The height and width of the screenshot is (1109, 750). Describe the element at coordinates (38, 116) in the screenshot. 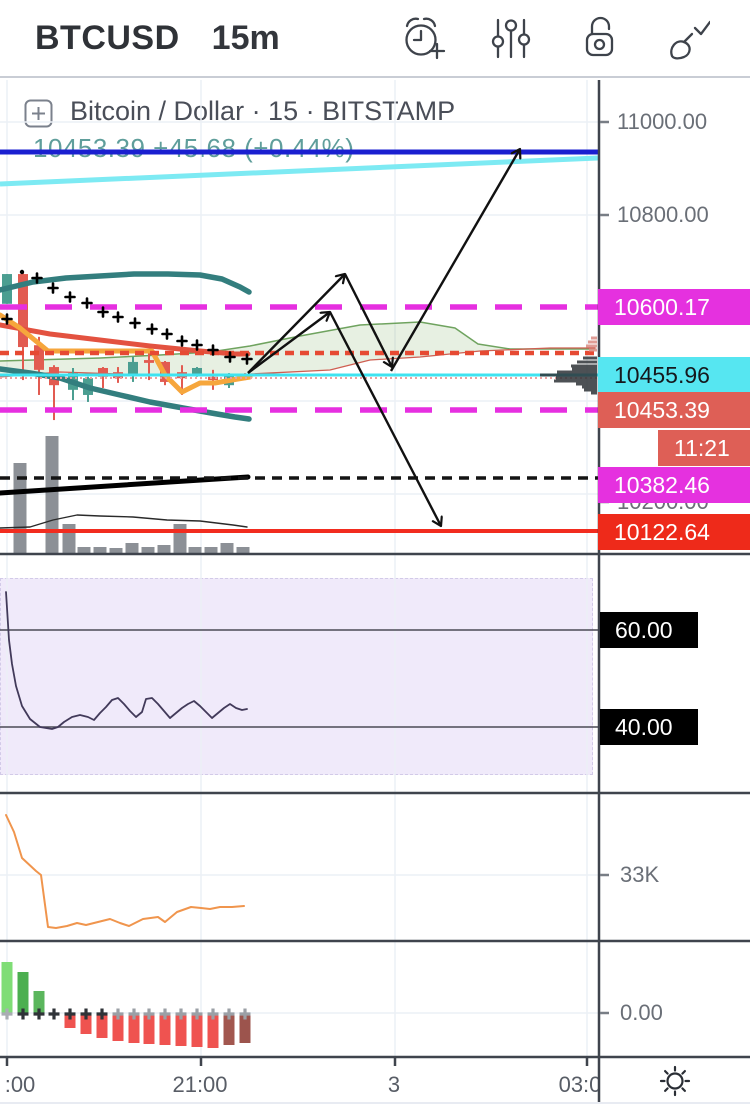

I see `expand-chart-icon` at that location.